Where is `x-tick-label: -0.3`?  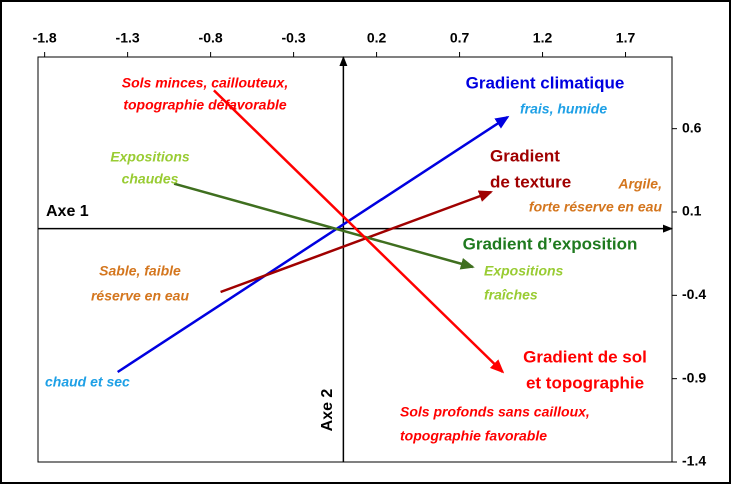 x-tick-label: -0.3 is located at coordinates (294, 38).